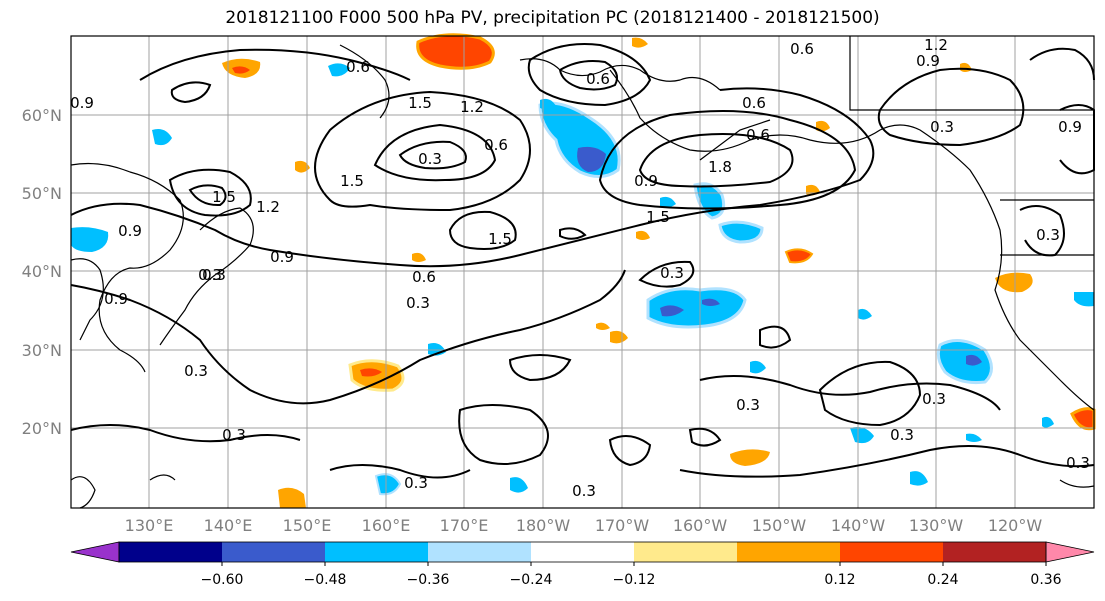 The height and width of the screenshot is (601, 1105). I want to click on colorbar-tick-label: −0.12, so click(634, 580).